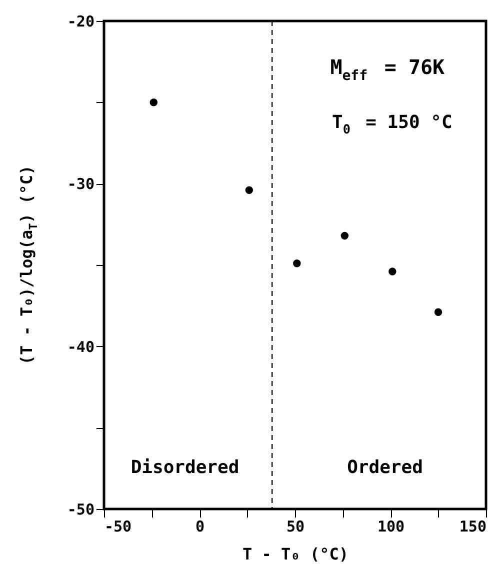 Image resolution: width=504 pixels, height=587 pixels. What do you see at coordinates (80, 21) in the screenshot?
I see `y-tick-label: -20` at bounding box center [80, 21].